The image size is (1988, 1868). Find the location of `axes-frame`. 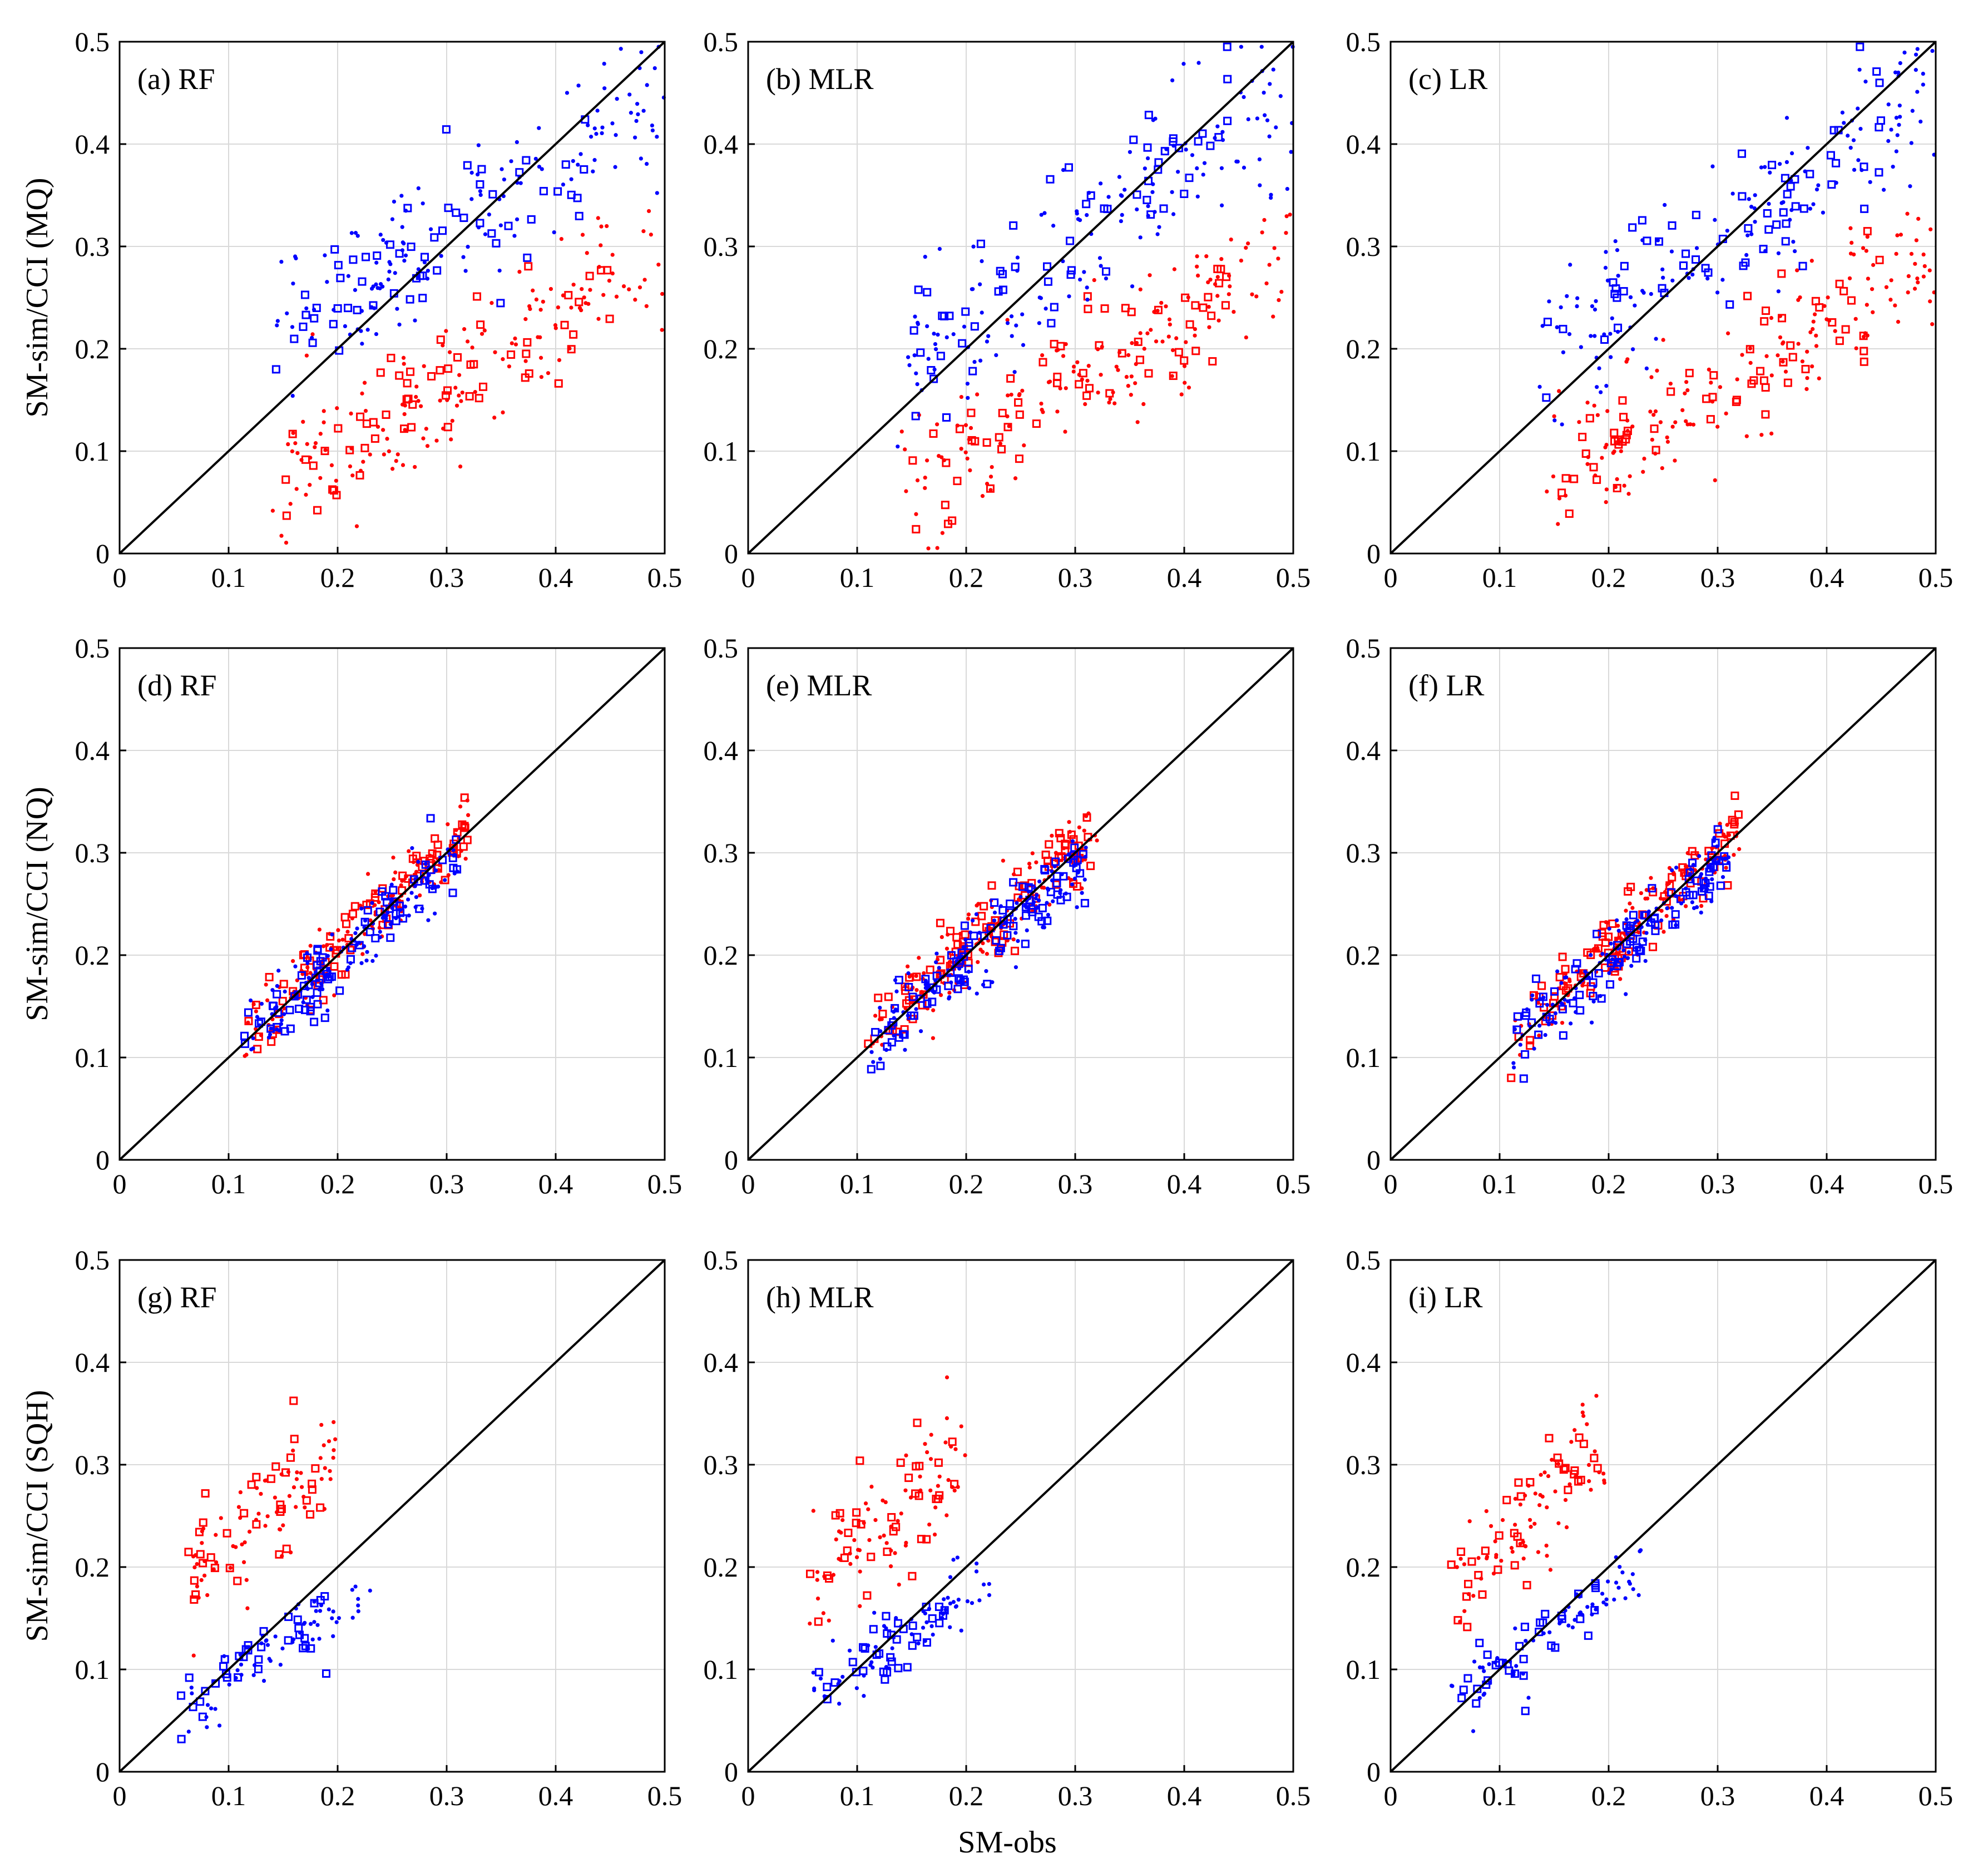

axes-frame is located at coordinates (1663, 904).